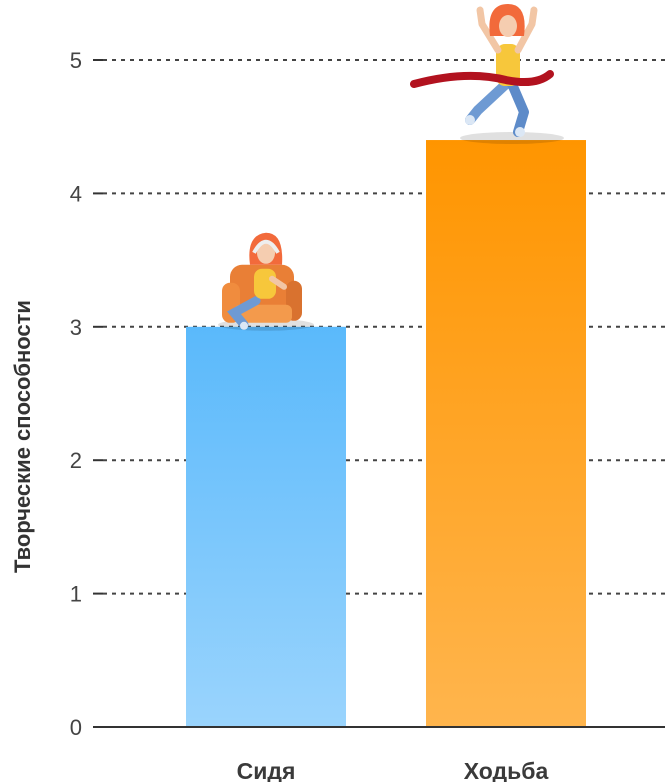 The image size is (665, 782). What do you see at coordinates (506, 770) in the screenshot?
I see `x-category-label: Ходьба` at bounding box center [506, 770].